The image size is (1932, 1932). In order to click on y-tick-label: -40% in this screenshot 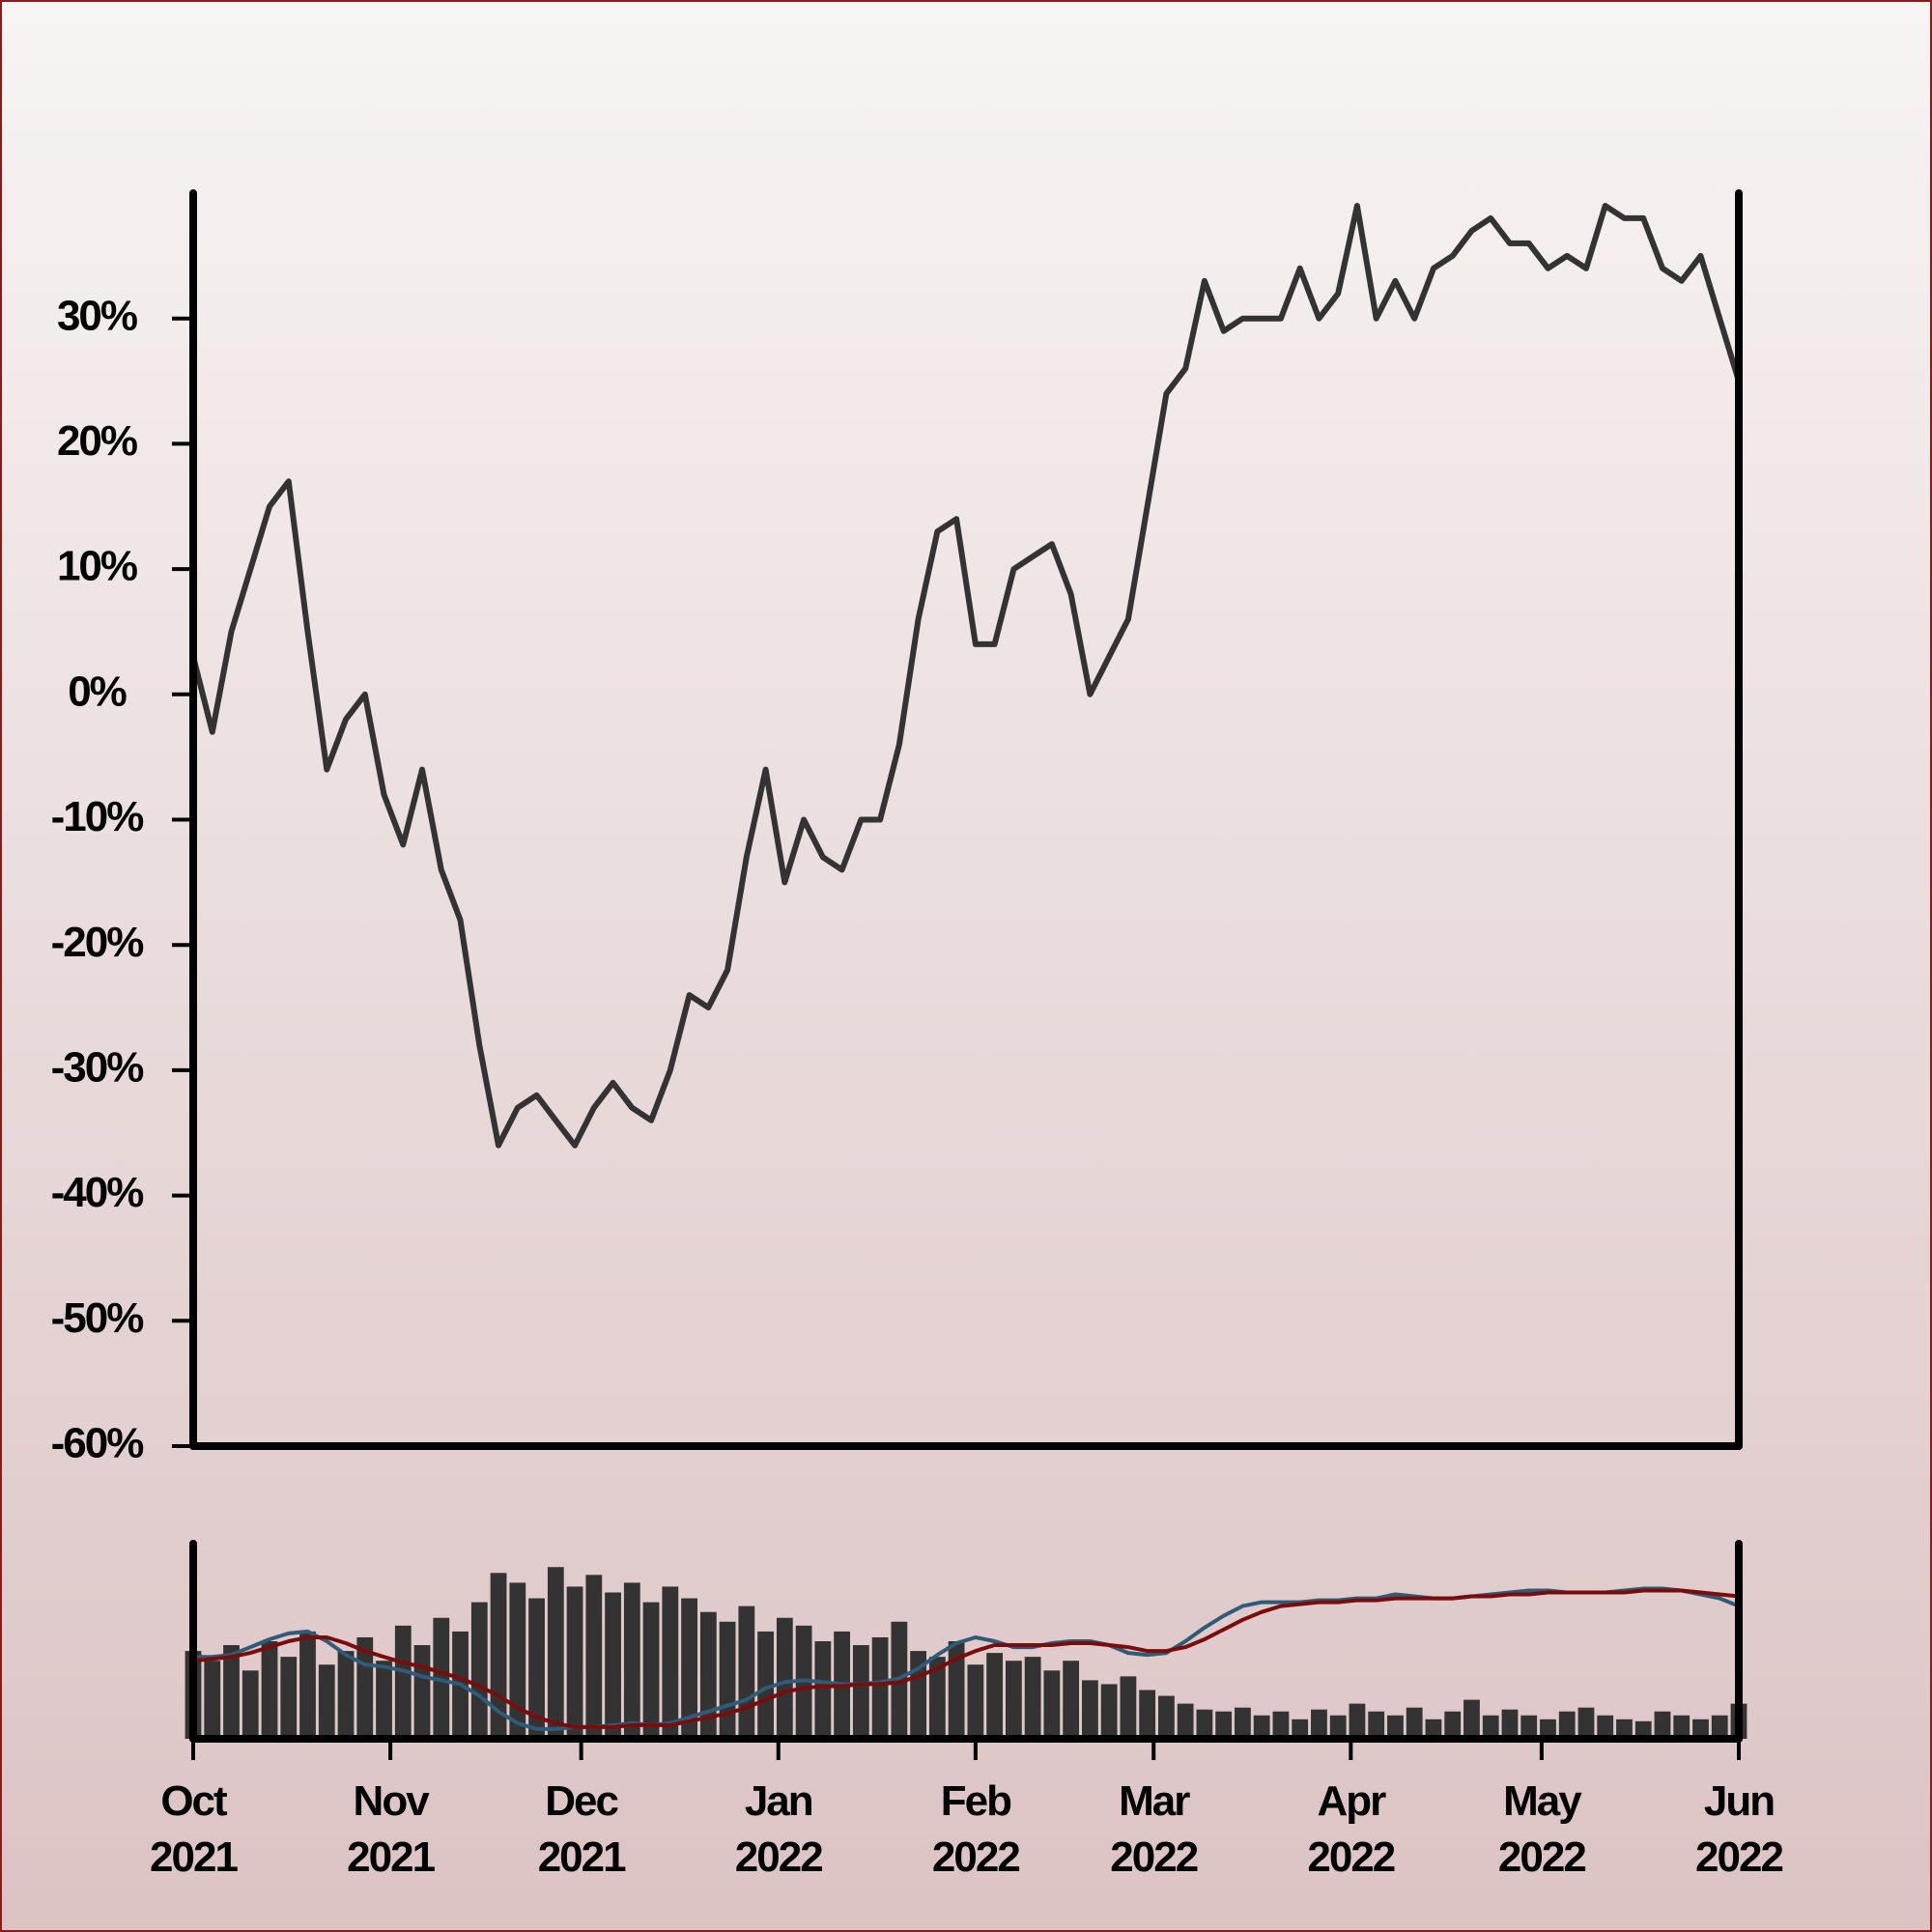, I will do `click(97, 1192)`.